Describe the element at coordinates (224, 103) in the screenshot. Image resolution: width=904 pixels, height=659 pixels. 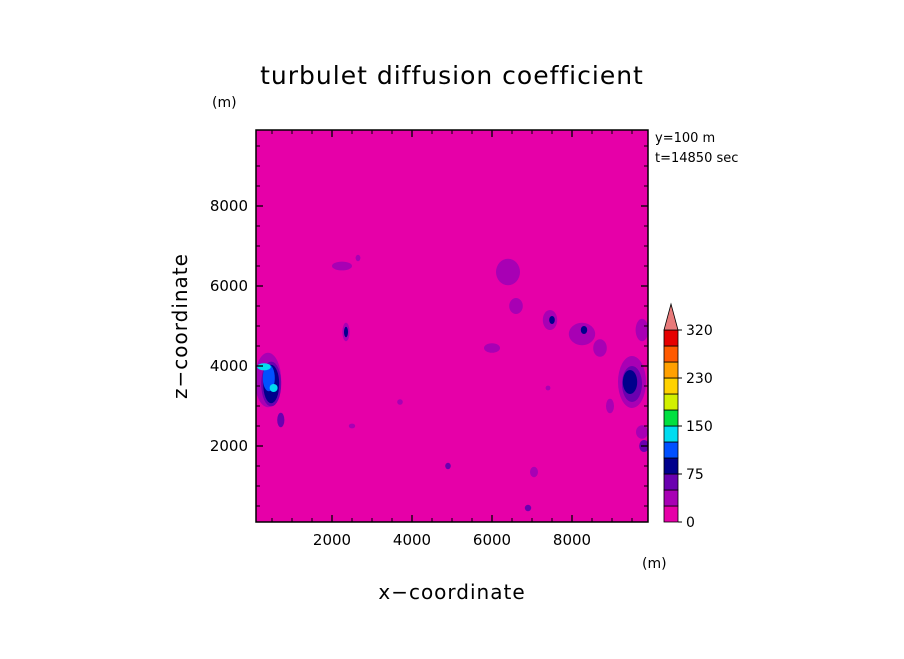
I see `y-unit-label: (m)` at that location.